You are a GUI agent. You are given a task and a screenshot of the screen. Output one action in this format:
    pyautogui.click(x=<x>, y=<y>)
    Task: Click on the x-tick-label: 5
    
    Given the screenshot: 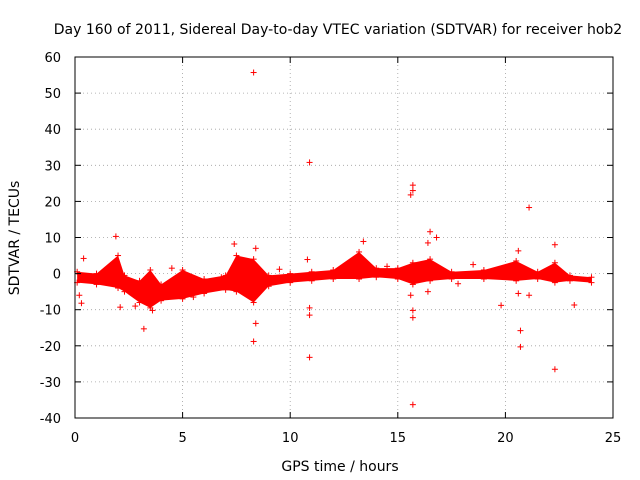 What is the action you would take?
    pyautogui.click(x=182, y=438)
    